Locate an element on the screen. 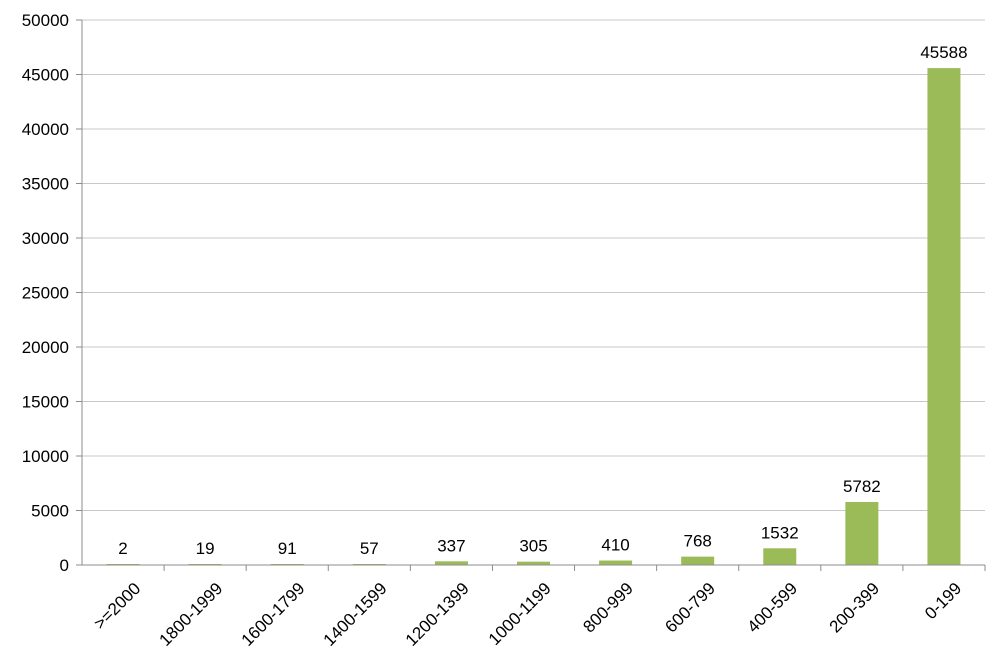  data-label: 57 is located at coordinates (369, 548).